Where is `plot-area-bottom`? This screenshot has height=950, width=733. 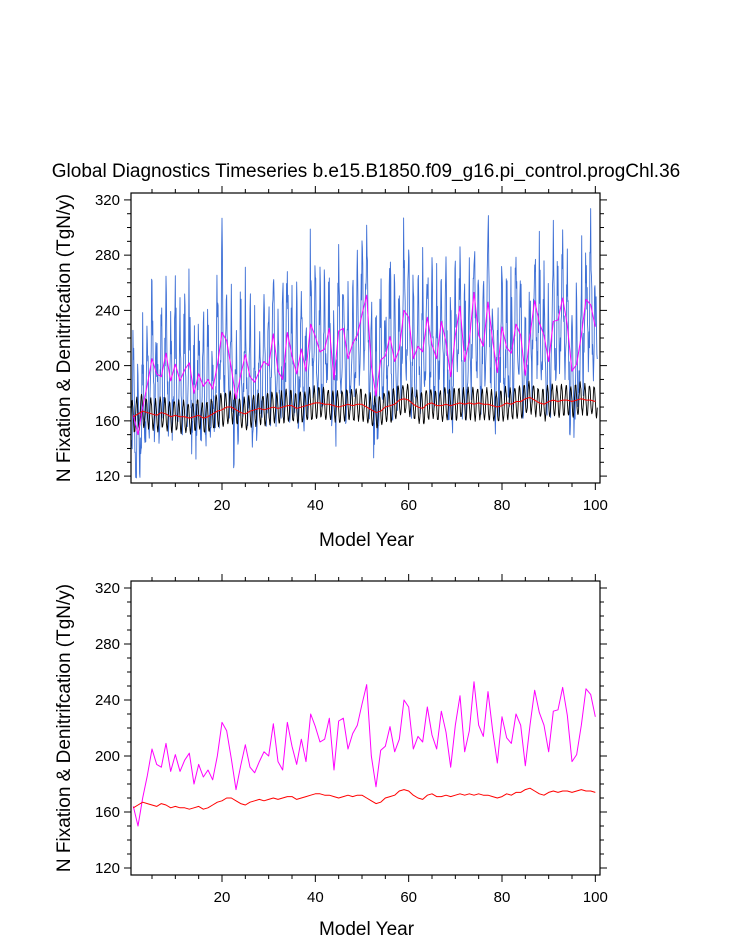
plot-area-bottom is located at coordinates (364, 754).